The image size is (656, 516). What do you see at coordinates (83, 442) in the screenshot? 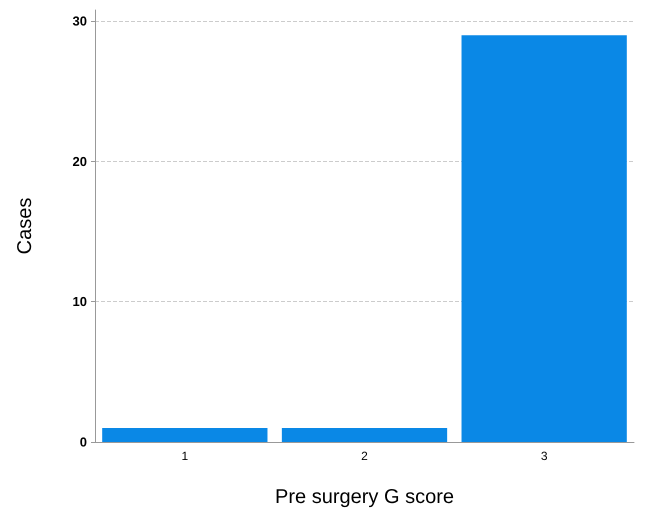
I see `y-tick-label: 0` at bounding box center [83, 442].